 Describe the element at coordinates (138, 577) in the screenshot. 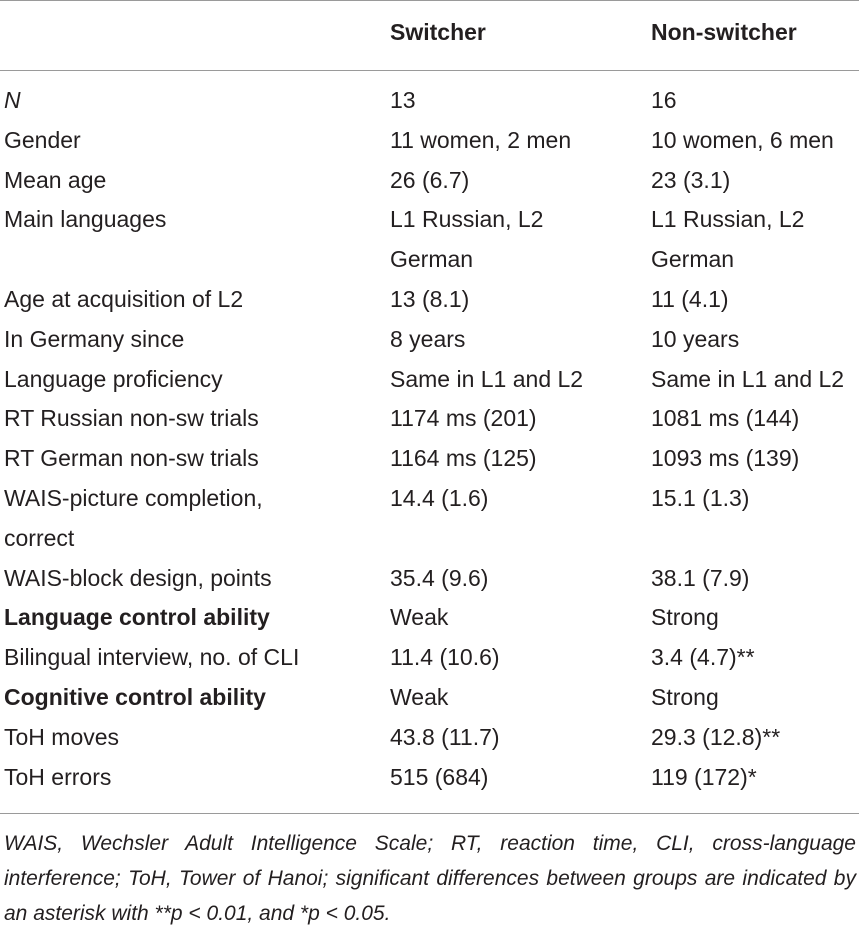

I see `row-label: WAIS-block design, points` at that location.